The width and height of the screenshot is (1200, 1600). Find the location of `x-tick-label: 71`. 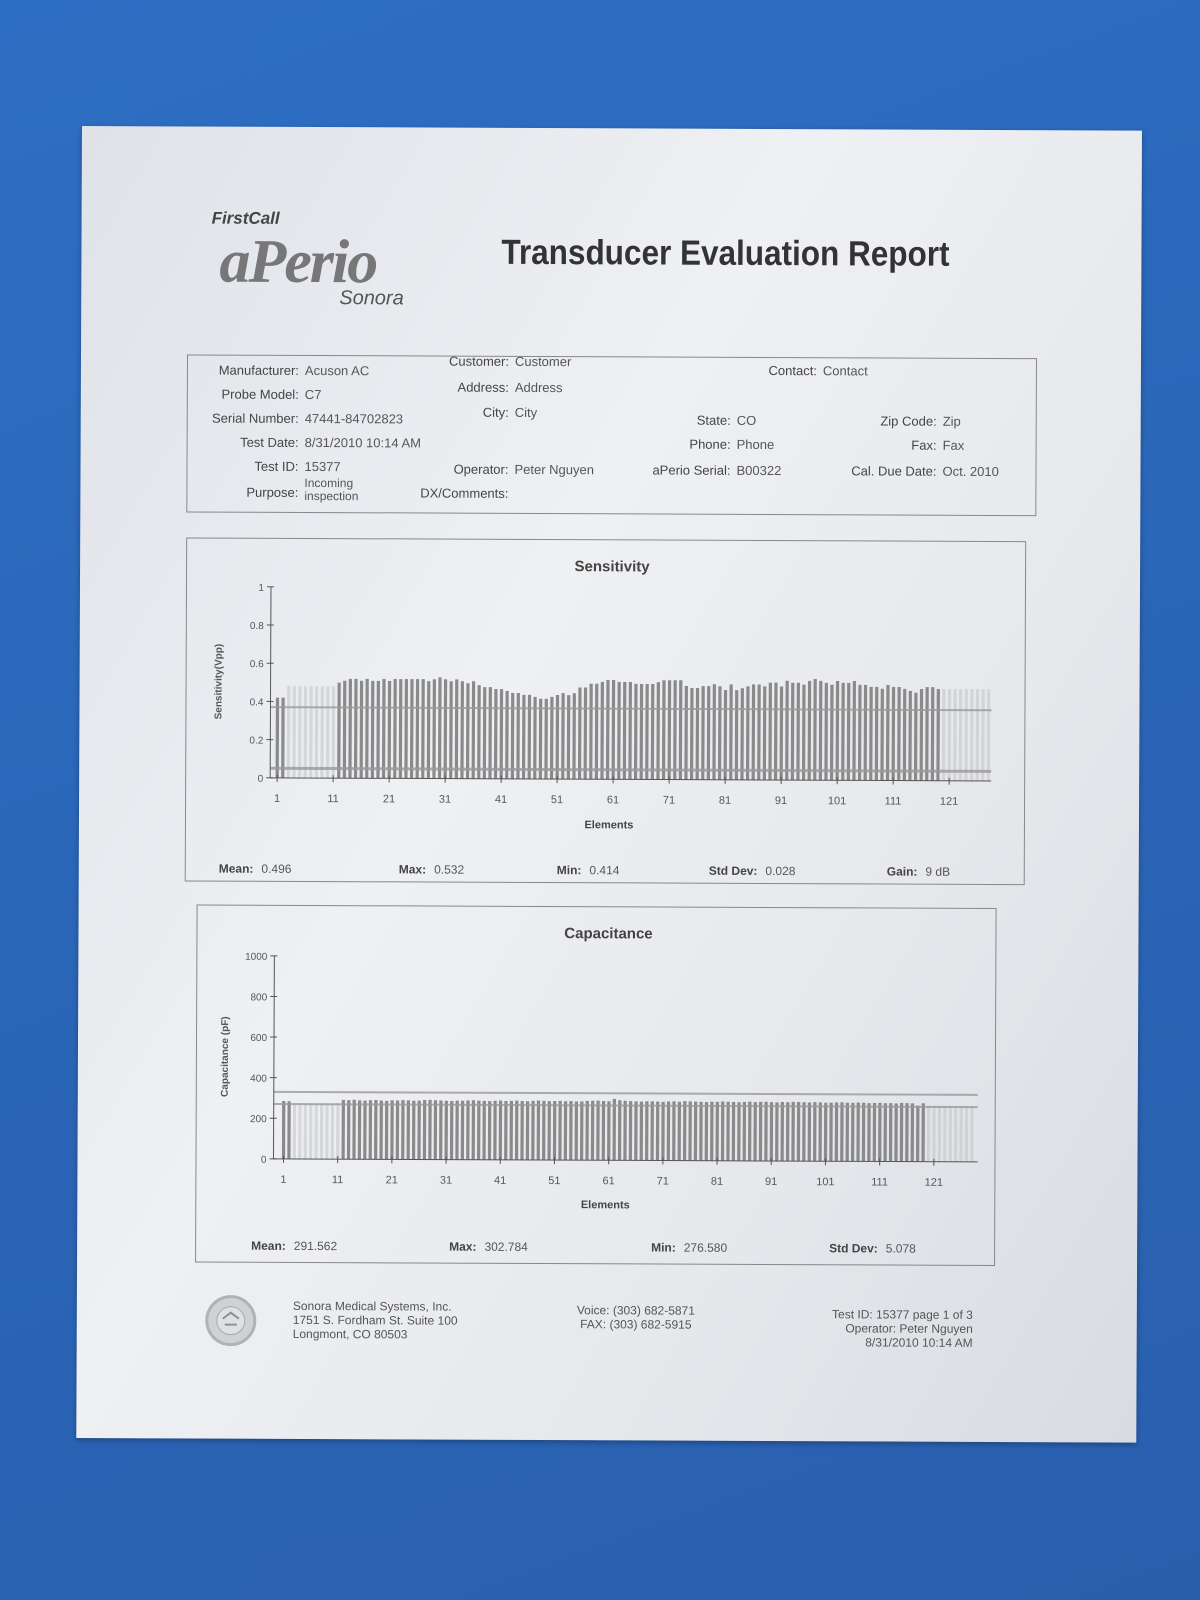

x-tick-label: 71 is located at coordinates (663, 1182).